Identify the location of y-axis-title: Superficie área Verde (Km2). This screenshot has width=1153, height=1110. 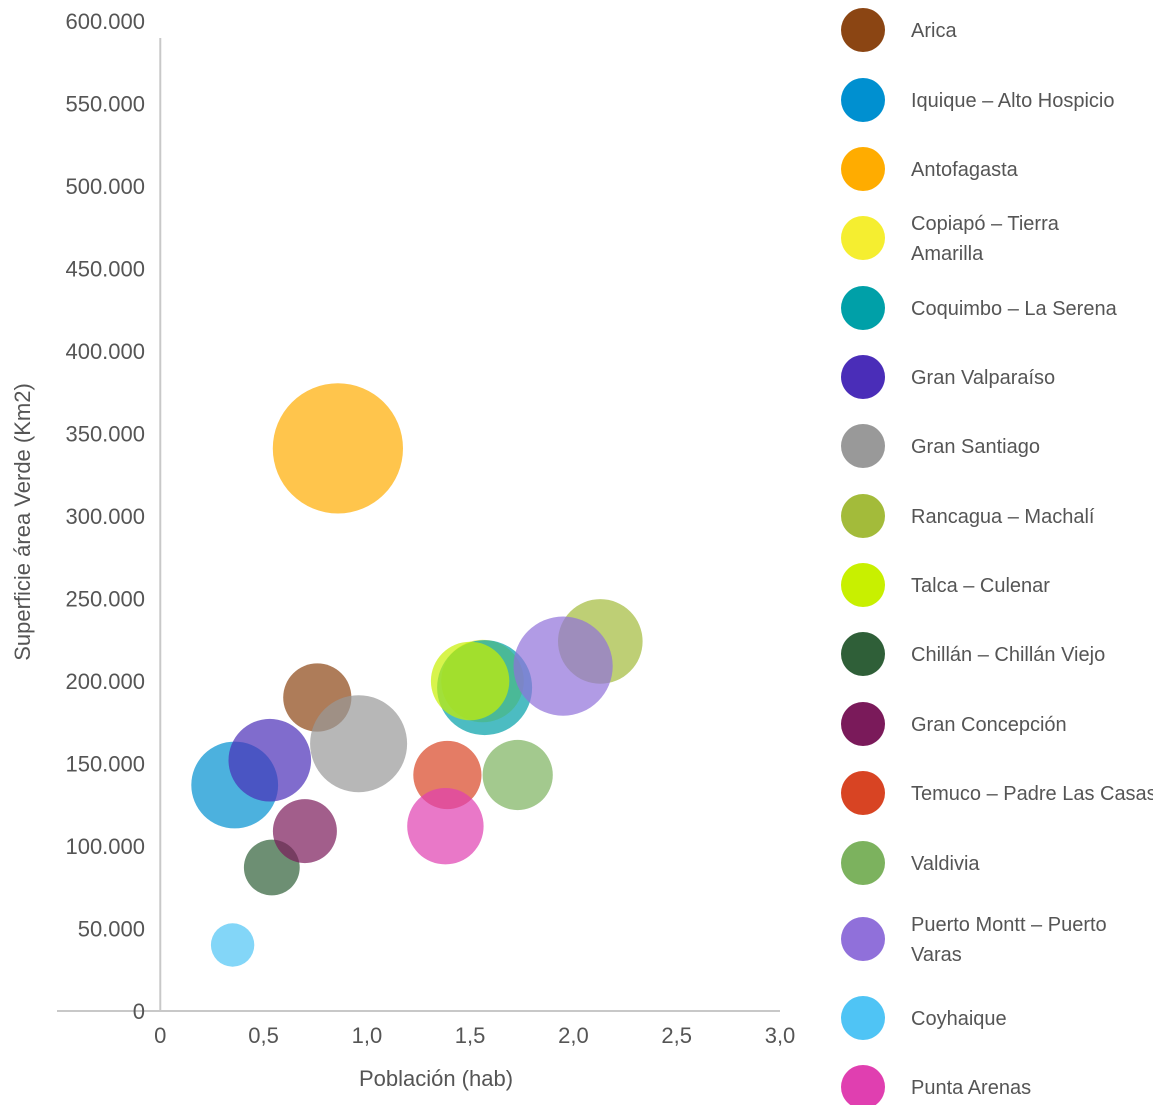
(22, 522).